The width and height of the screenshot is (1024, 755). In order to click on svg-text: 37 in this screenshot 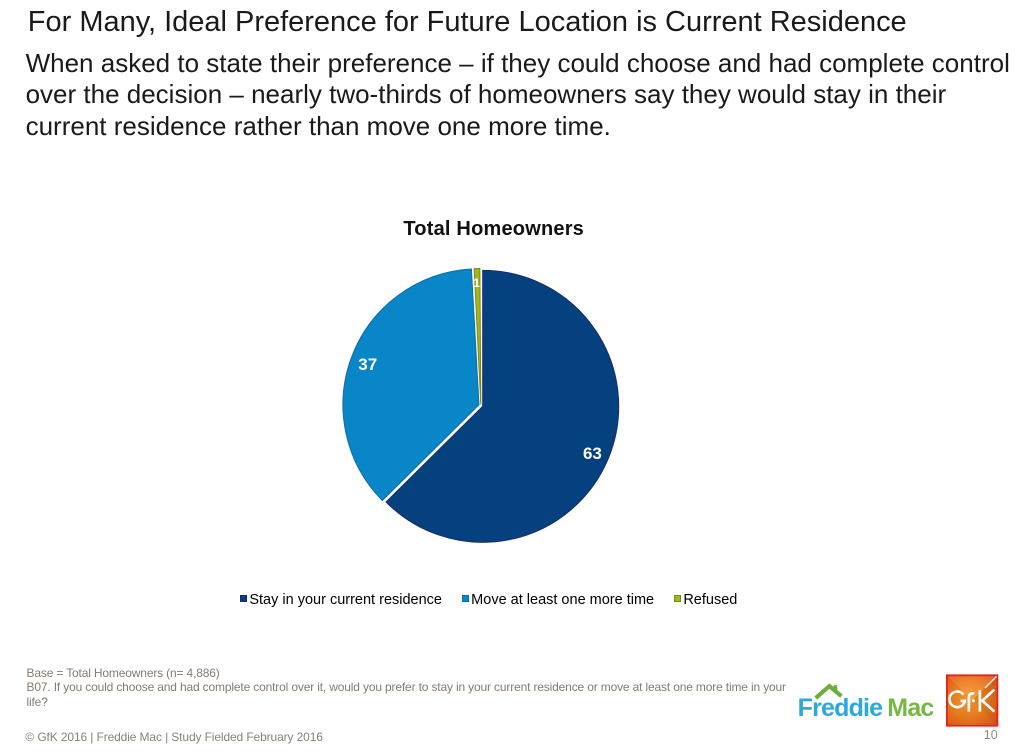, I will do `click(367, 364)`.